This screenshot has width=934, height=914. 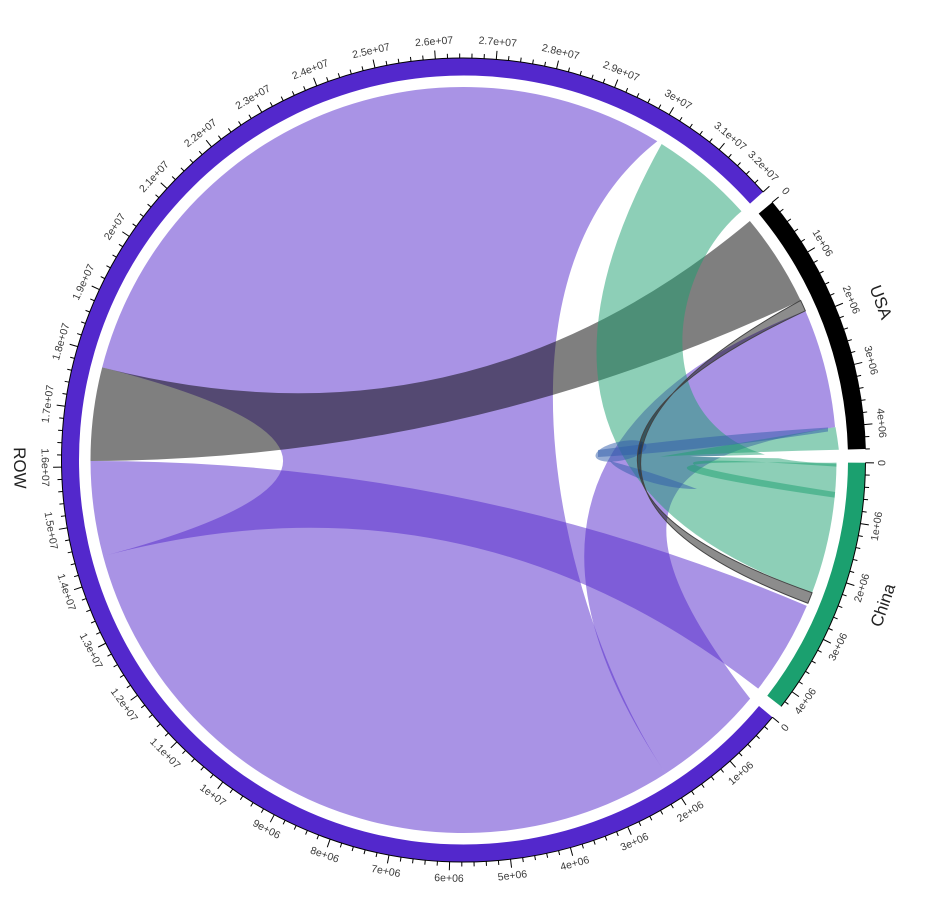 I want to click on svg-text: ROW, so click(x=20, y=468).